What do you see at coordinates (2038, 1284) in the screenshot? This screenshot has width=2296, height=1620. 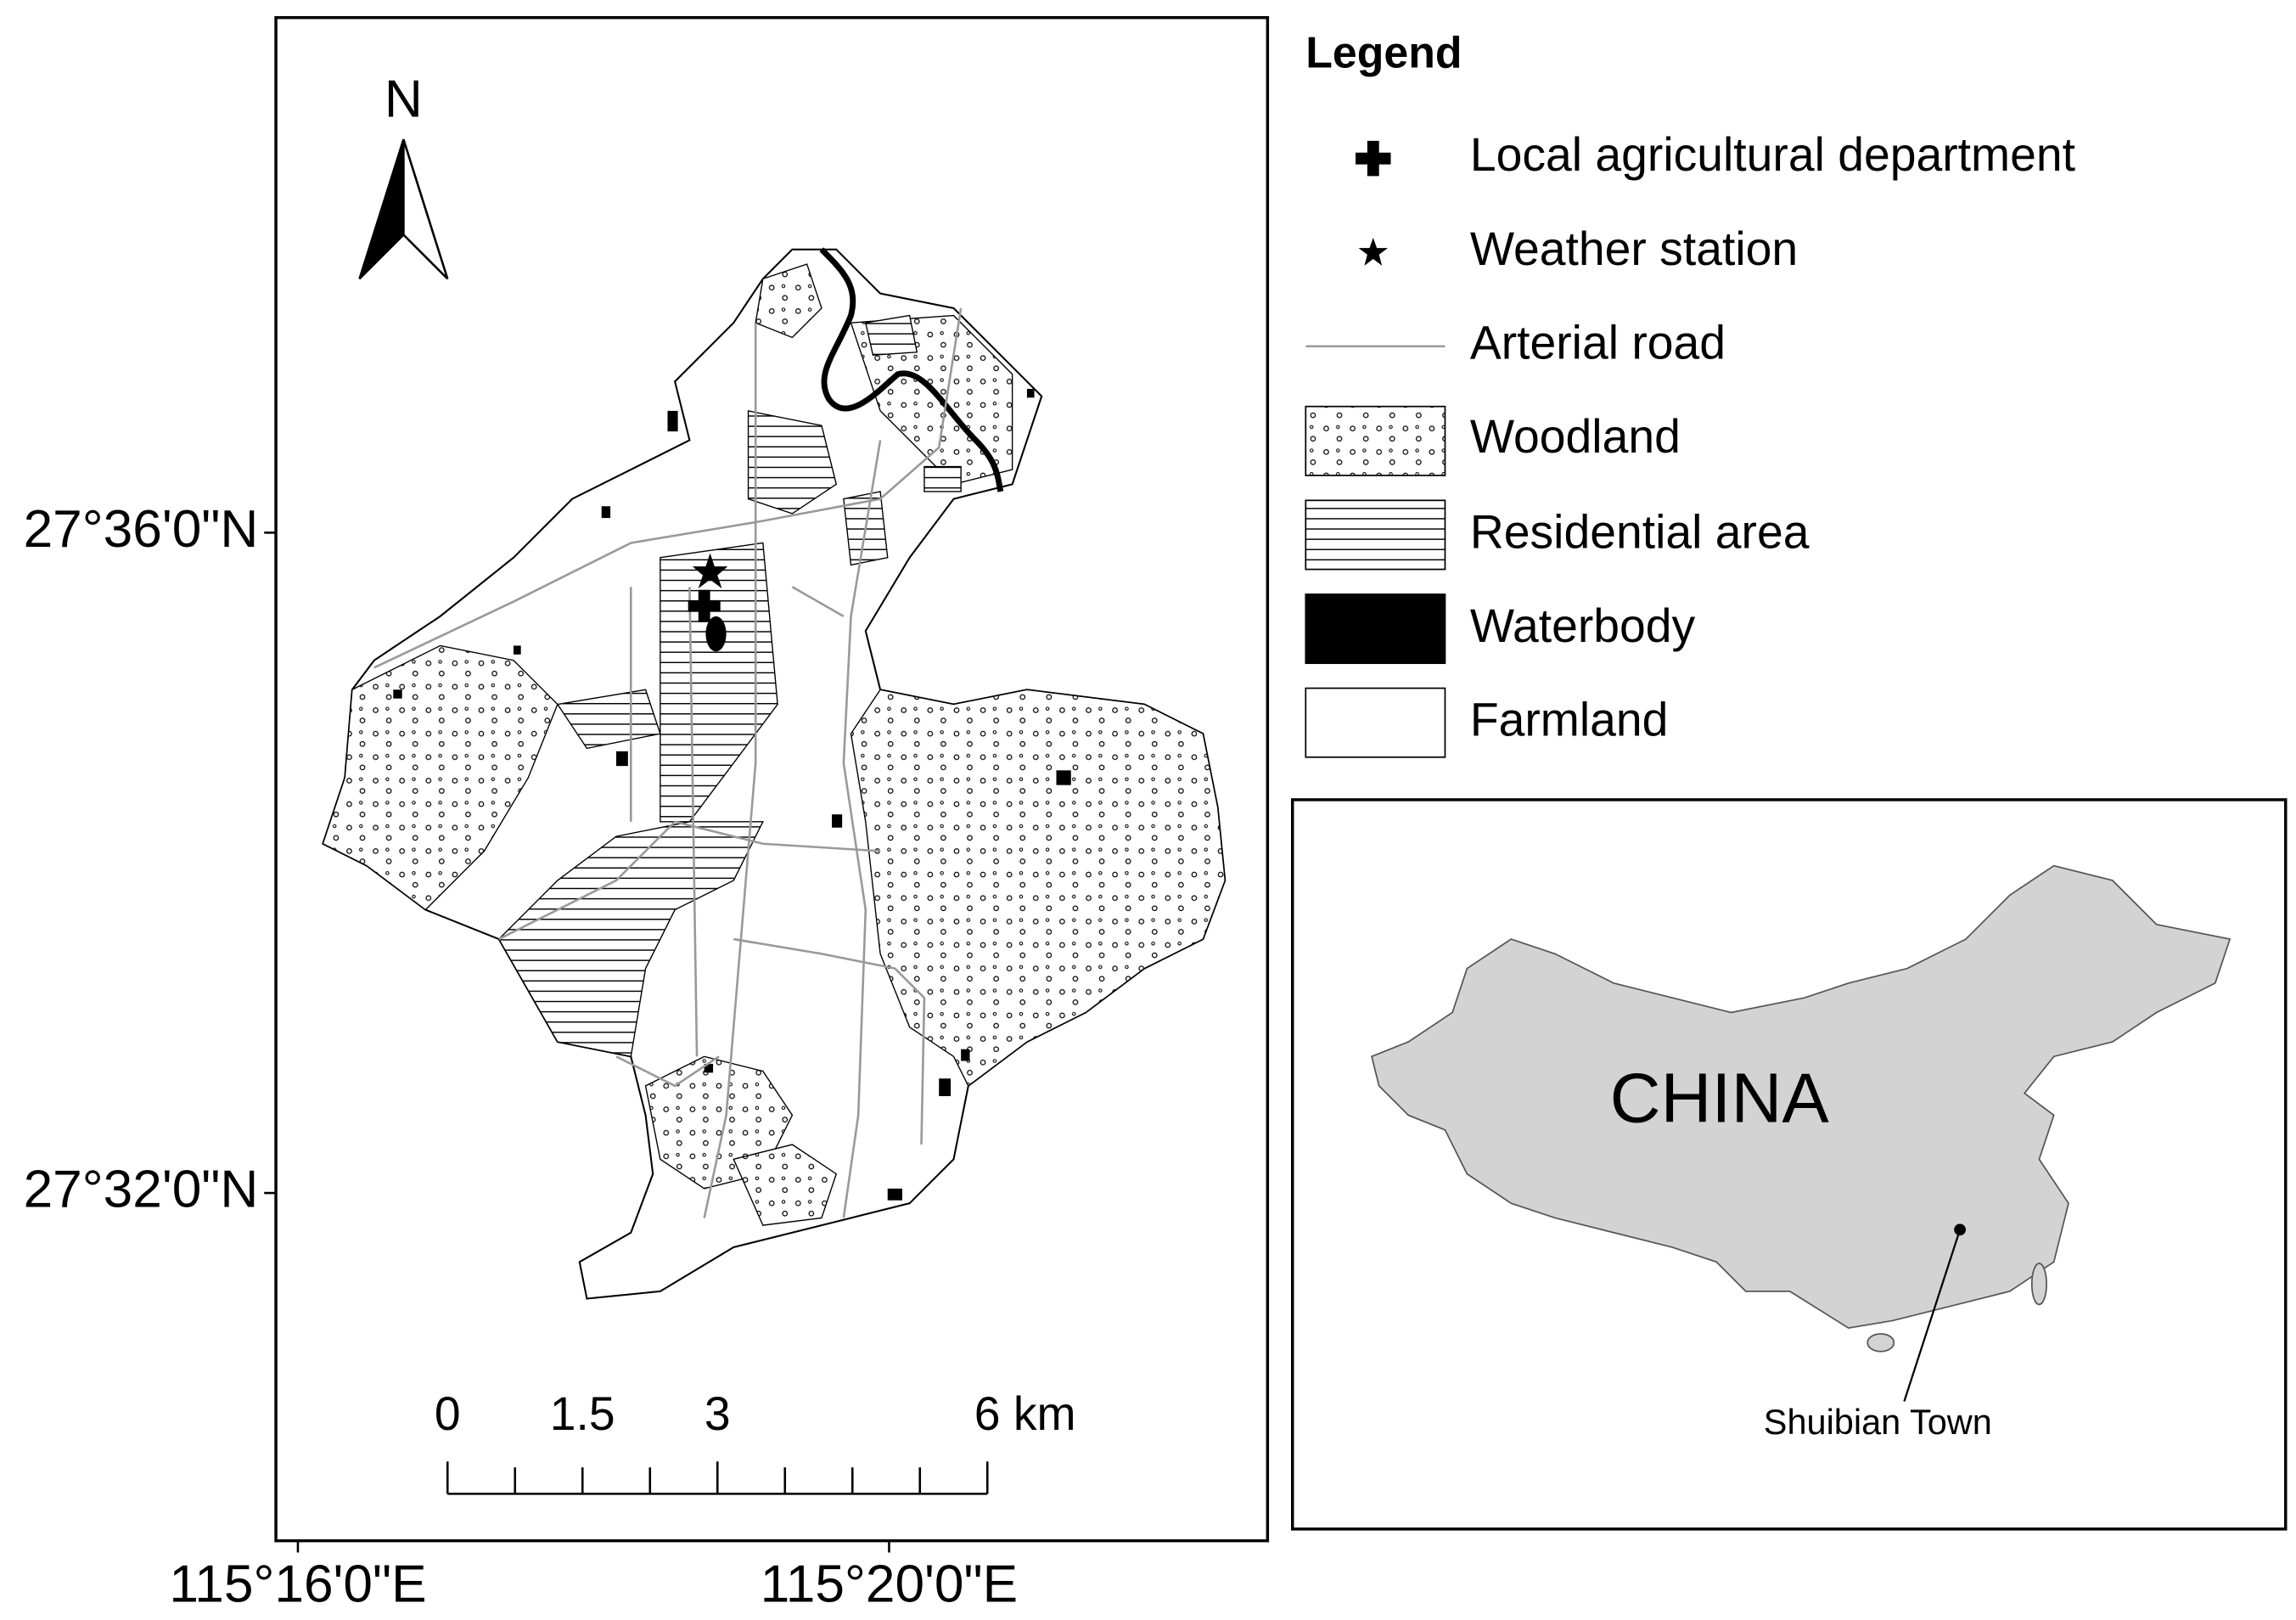 I see `taiwan` at bounding box center [2038, 1284].